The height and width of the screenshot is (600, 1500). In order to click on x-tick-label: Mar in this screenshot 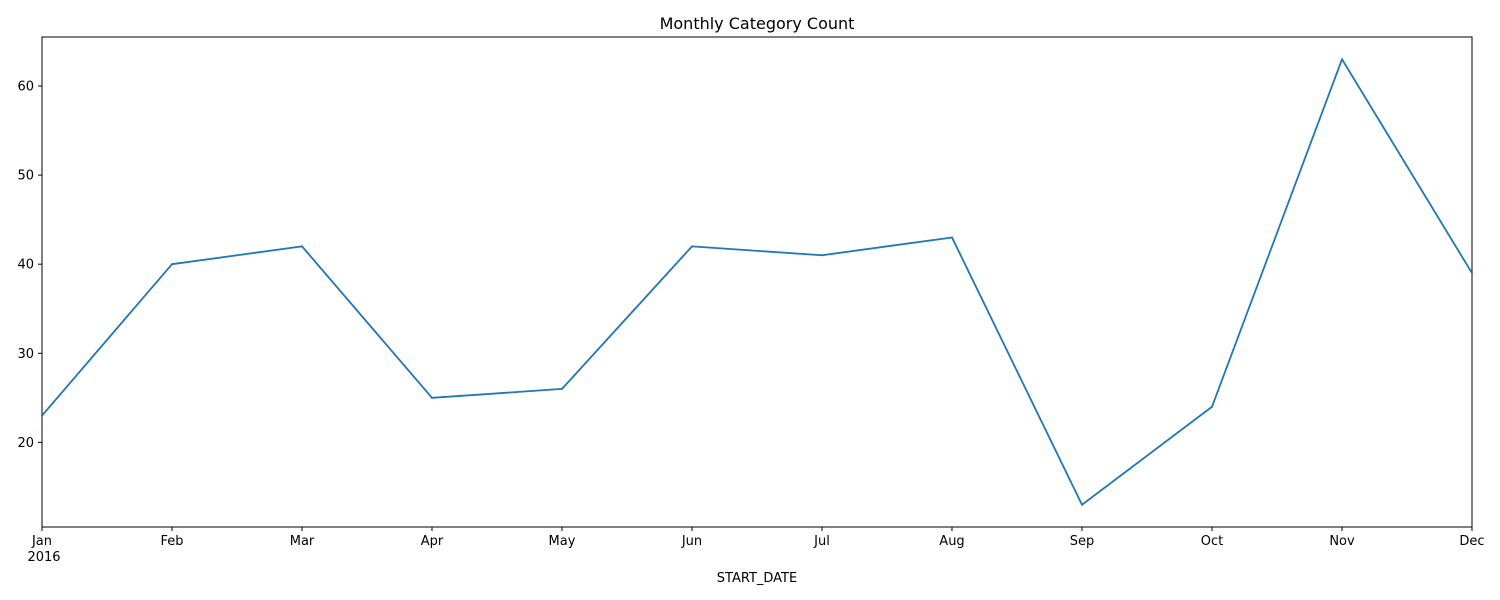, I will do `click(302, 541)`.